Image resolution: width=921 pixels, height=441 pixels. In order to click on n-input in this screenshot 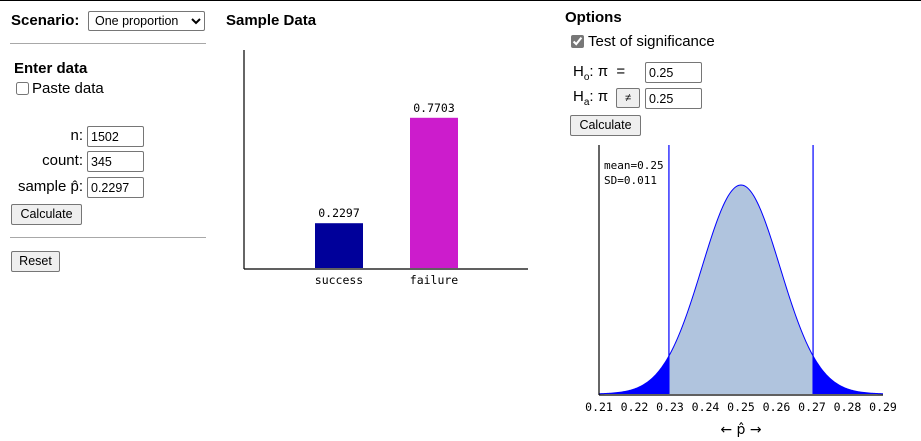, I will do `click(115, 136)`.